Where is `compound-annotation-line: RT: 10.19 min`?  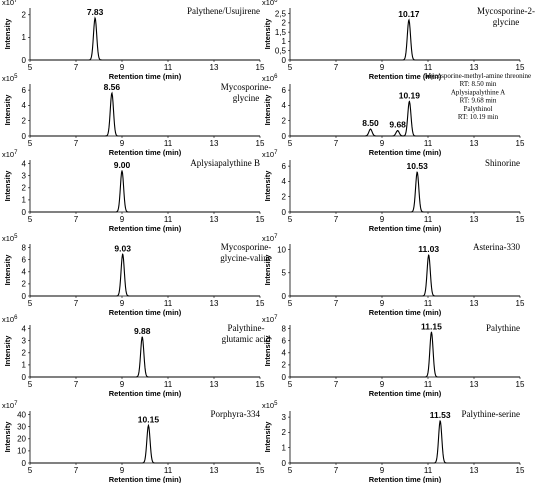 compound-annotation-line: RT: 10.19 min is located at coordinates (478, 117).